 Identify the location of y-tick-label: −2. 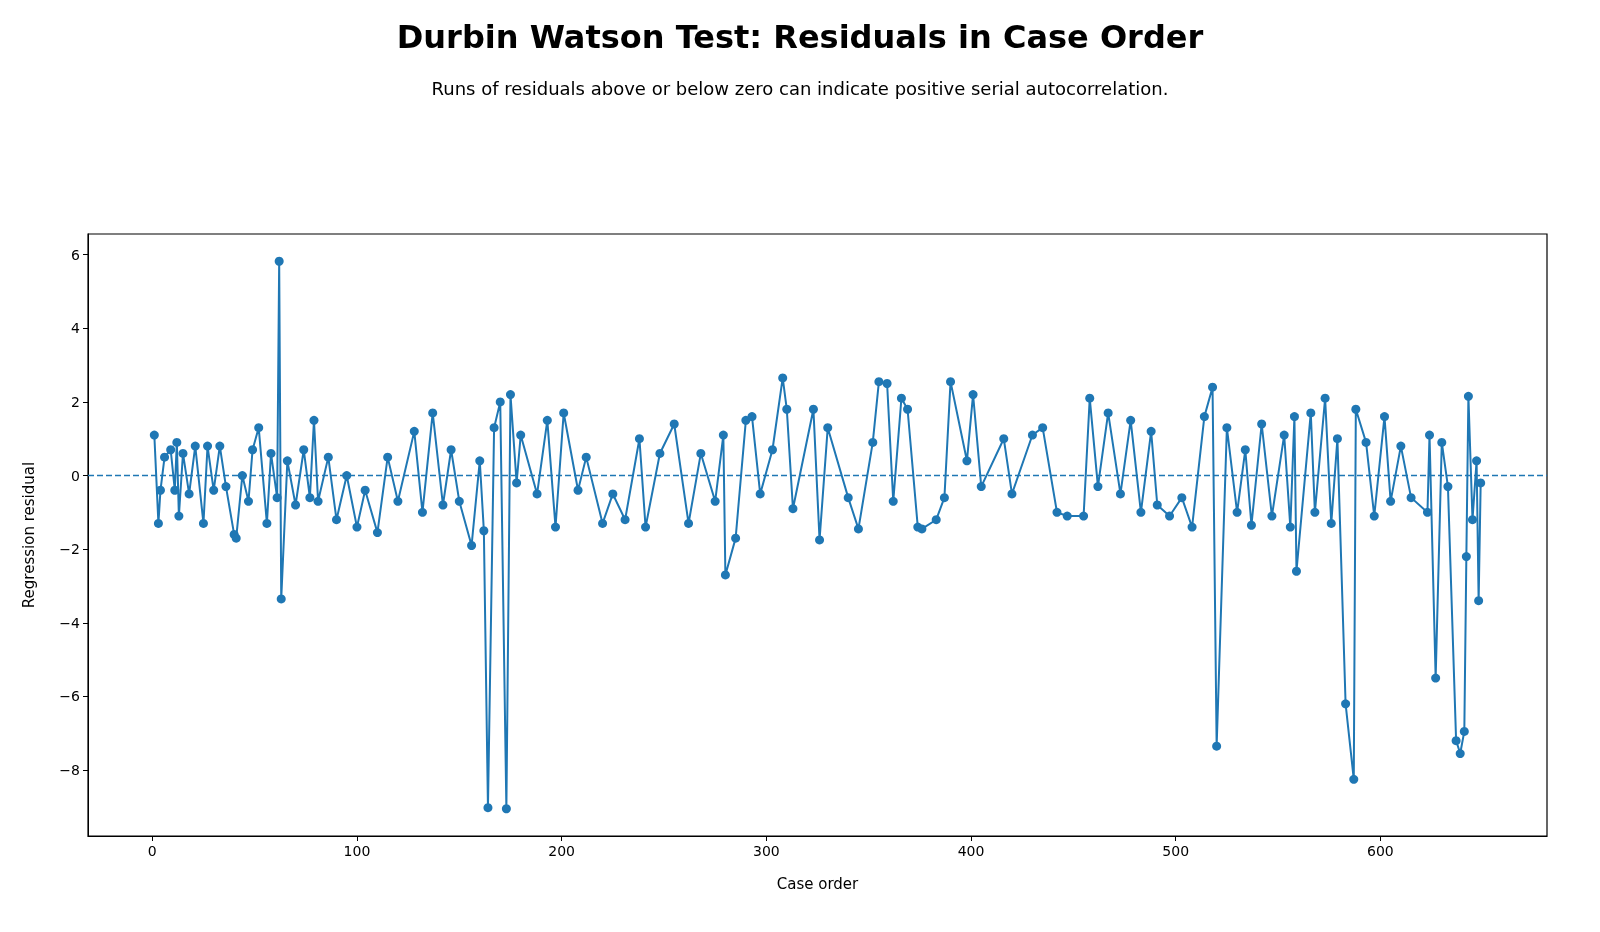
(69, 549).